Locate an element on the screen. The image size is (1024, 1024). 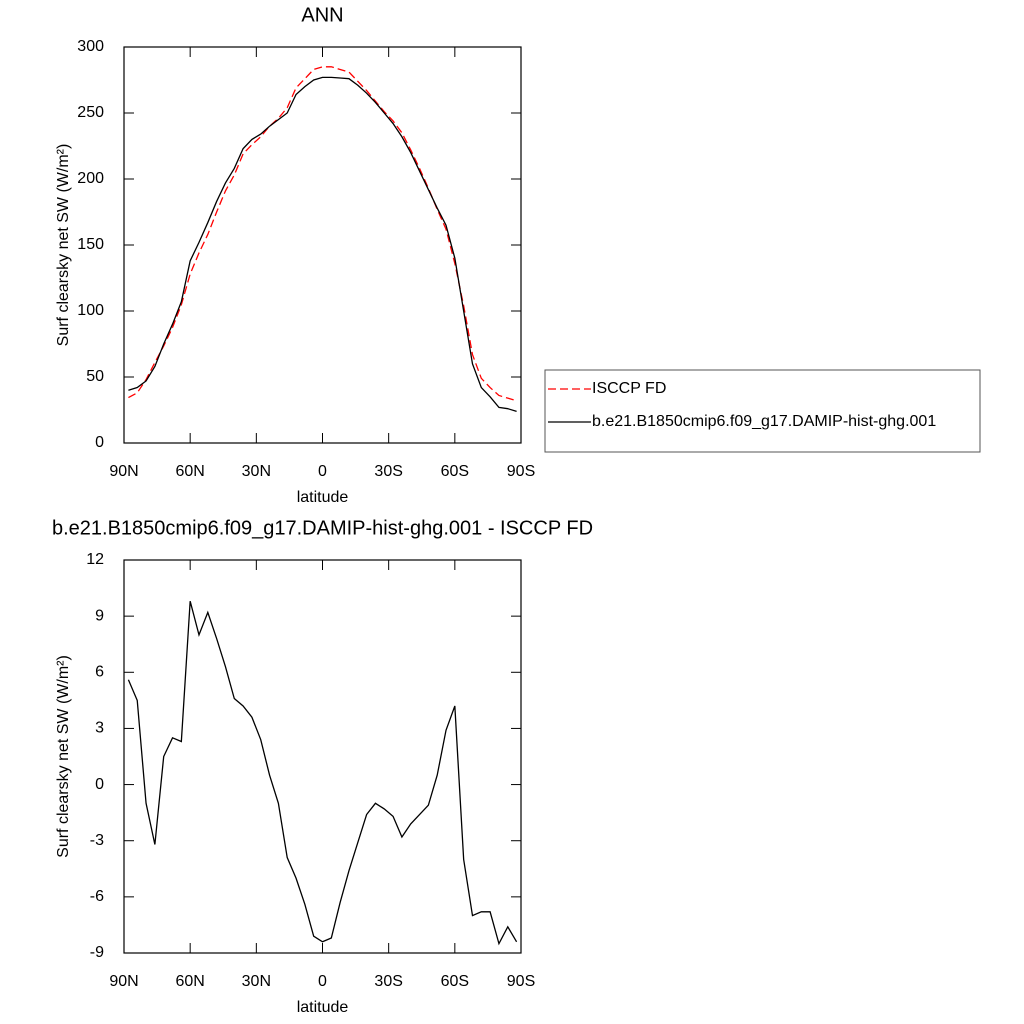
legend-label: ISCCP FD is located at coordinates (629, 388).